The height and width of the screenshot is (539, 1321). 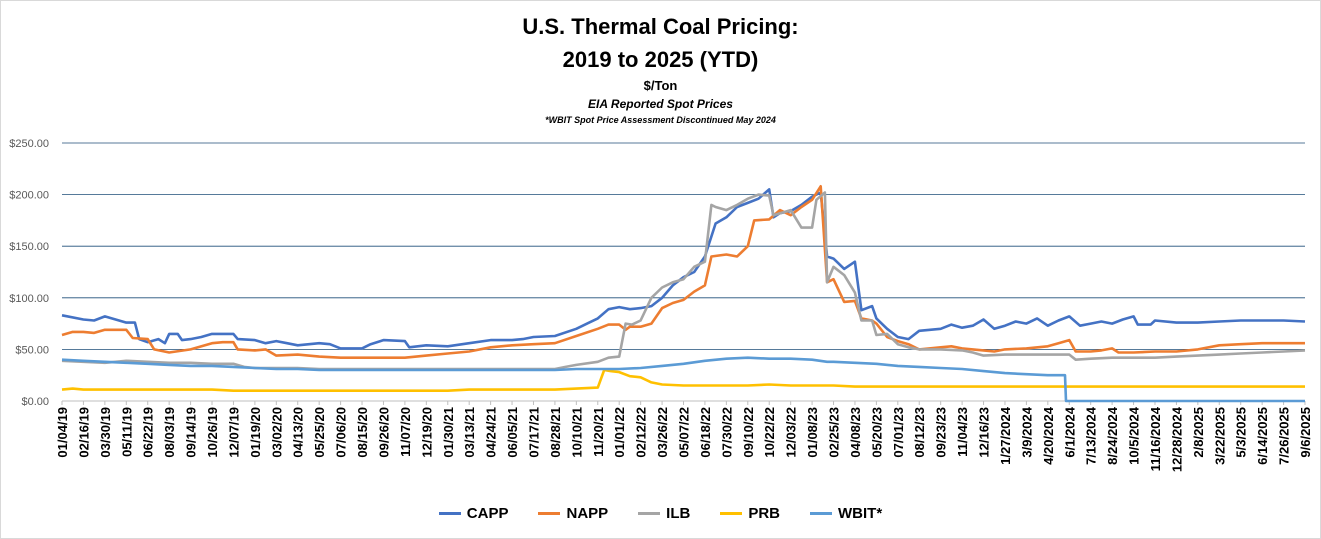 What do you see at coordinates (1284, 436) in the screenshot?
I see `x-tick-label: 7/26/2025` at bounding box center [1284, 436].